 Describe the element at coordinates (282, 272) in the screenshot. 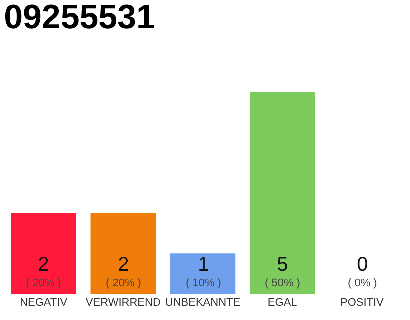

I see `data-label: 5 ( 50% )` at that location.